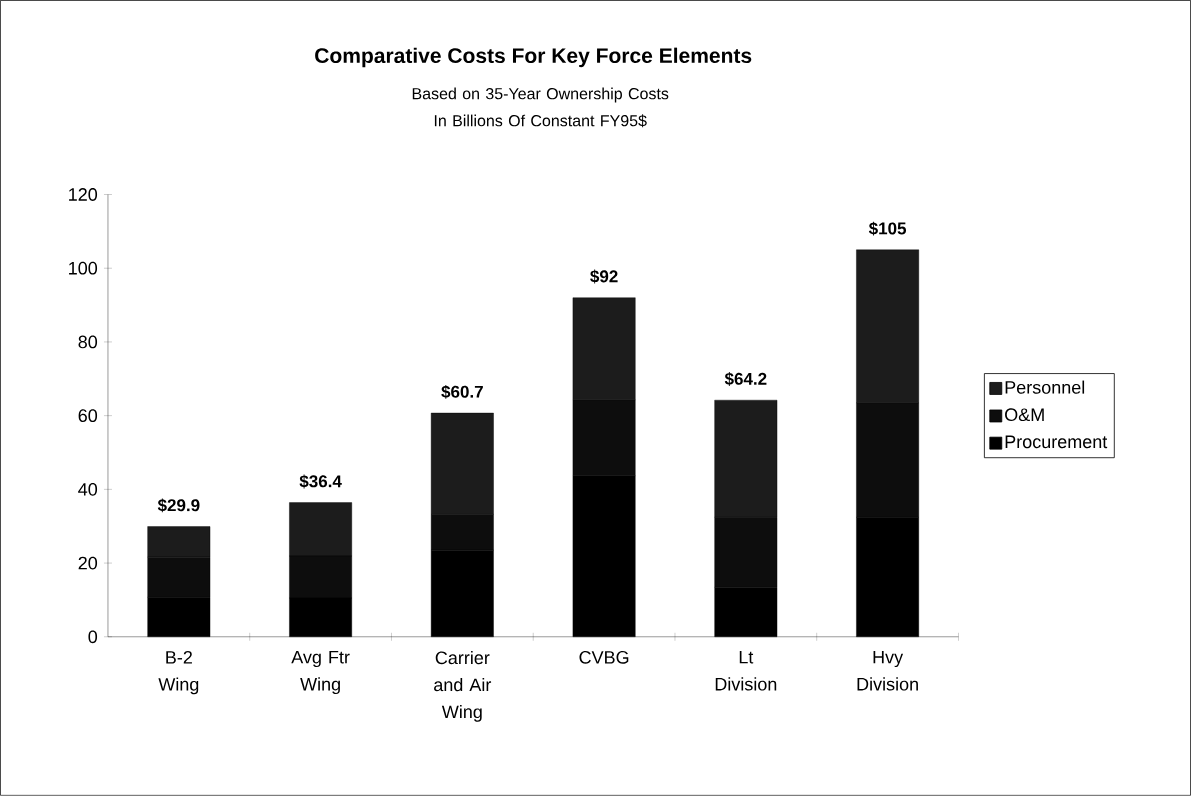 Image resolution: width=1191 pixels, height=796 pixels. I want to click on x-tick-label: CVBG, so click(604, 657).